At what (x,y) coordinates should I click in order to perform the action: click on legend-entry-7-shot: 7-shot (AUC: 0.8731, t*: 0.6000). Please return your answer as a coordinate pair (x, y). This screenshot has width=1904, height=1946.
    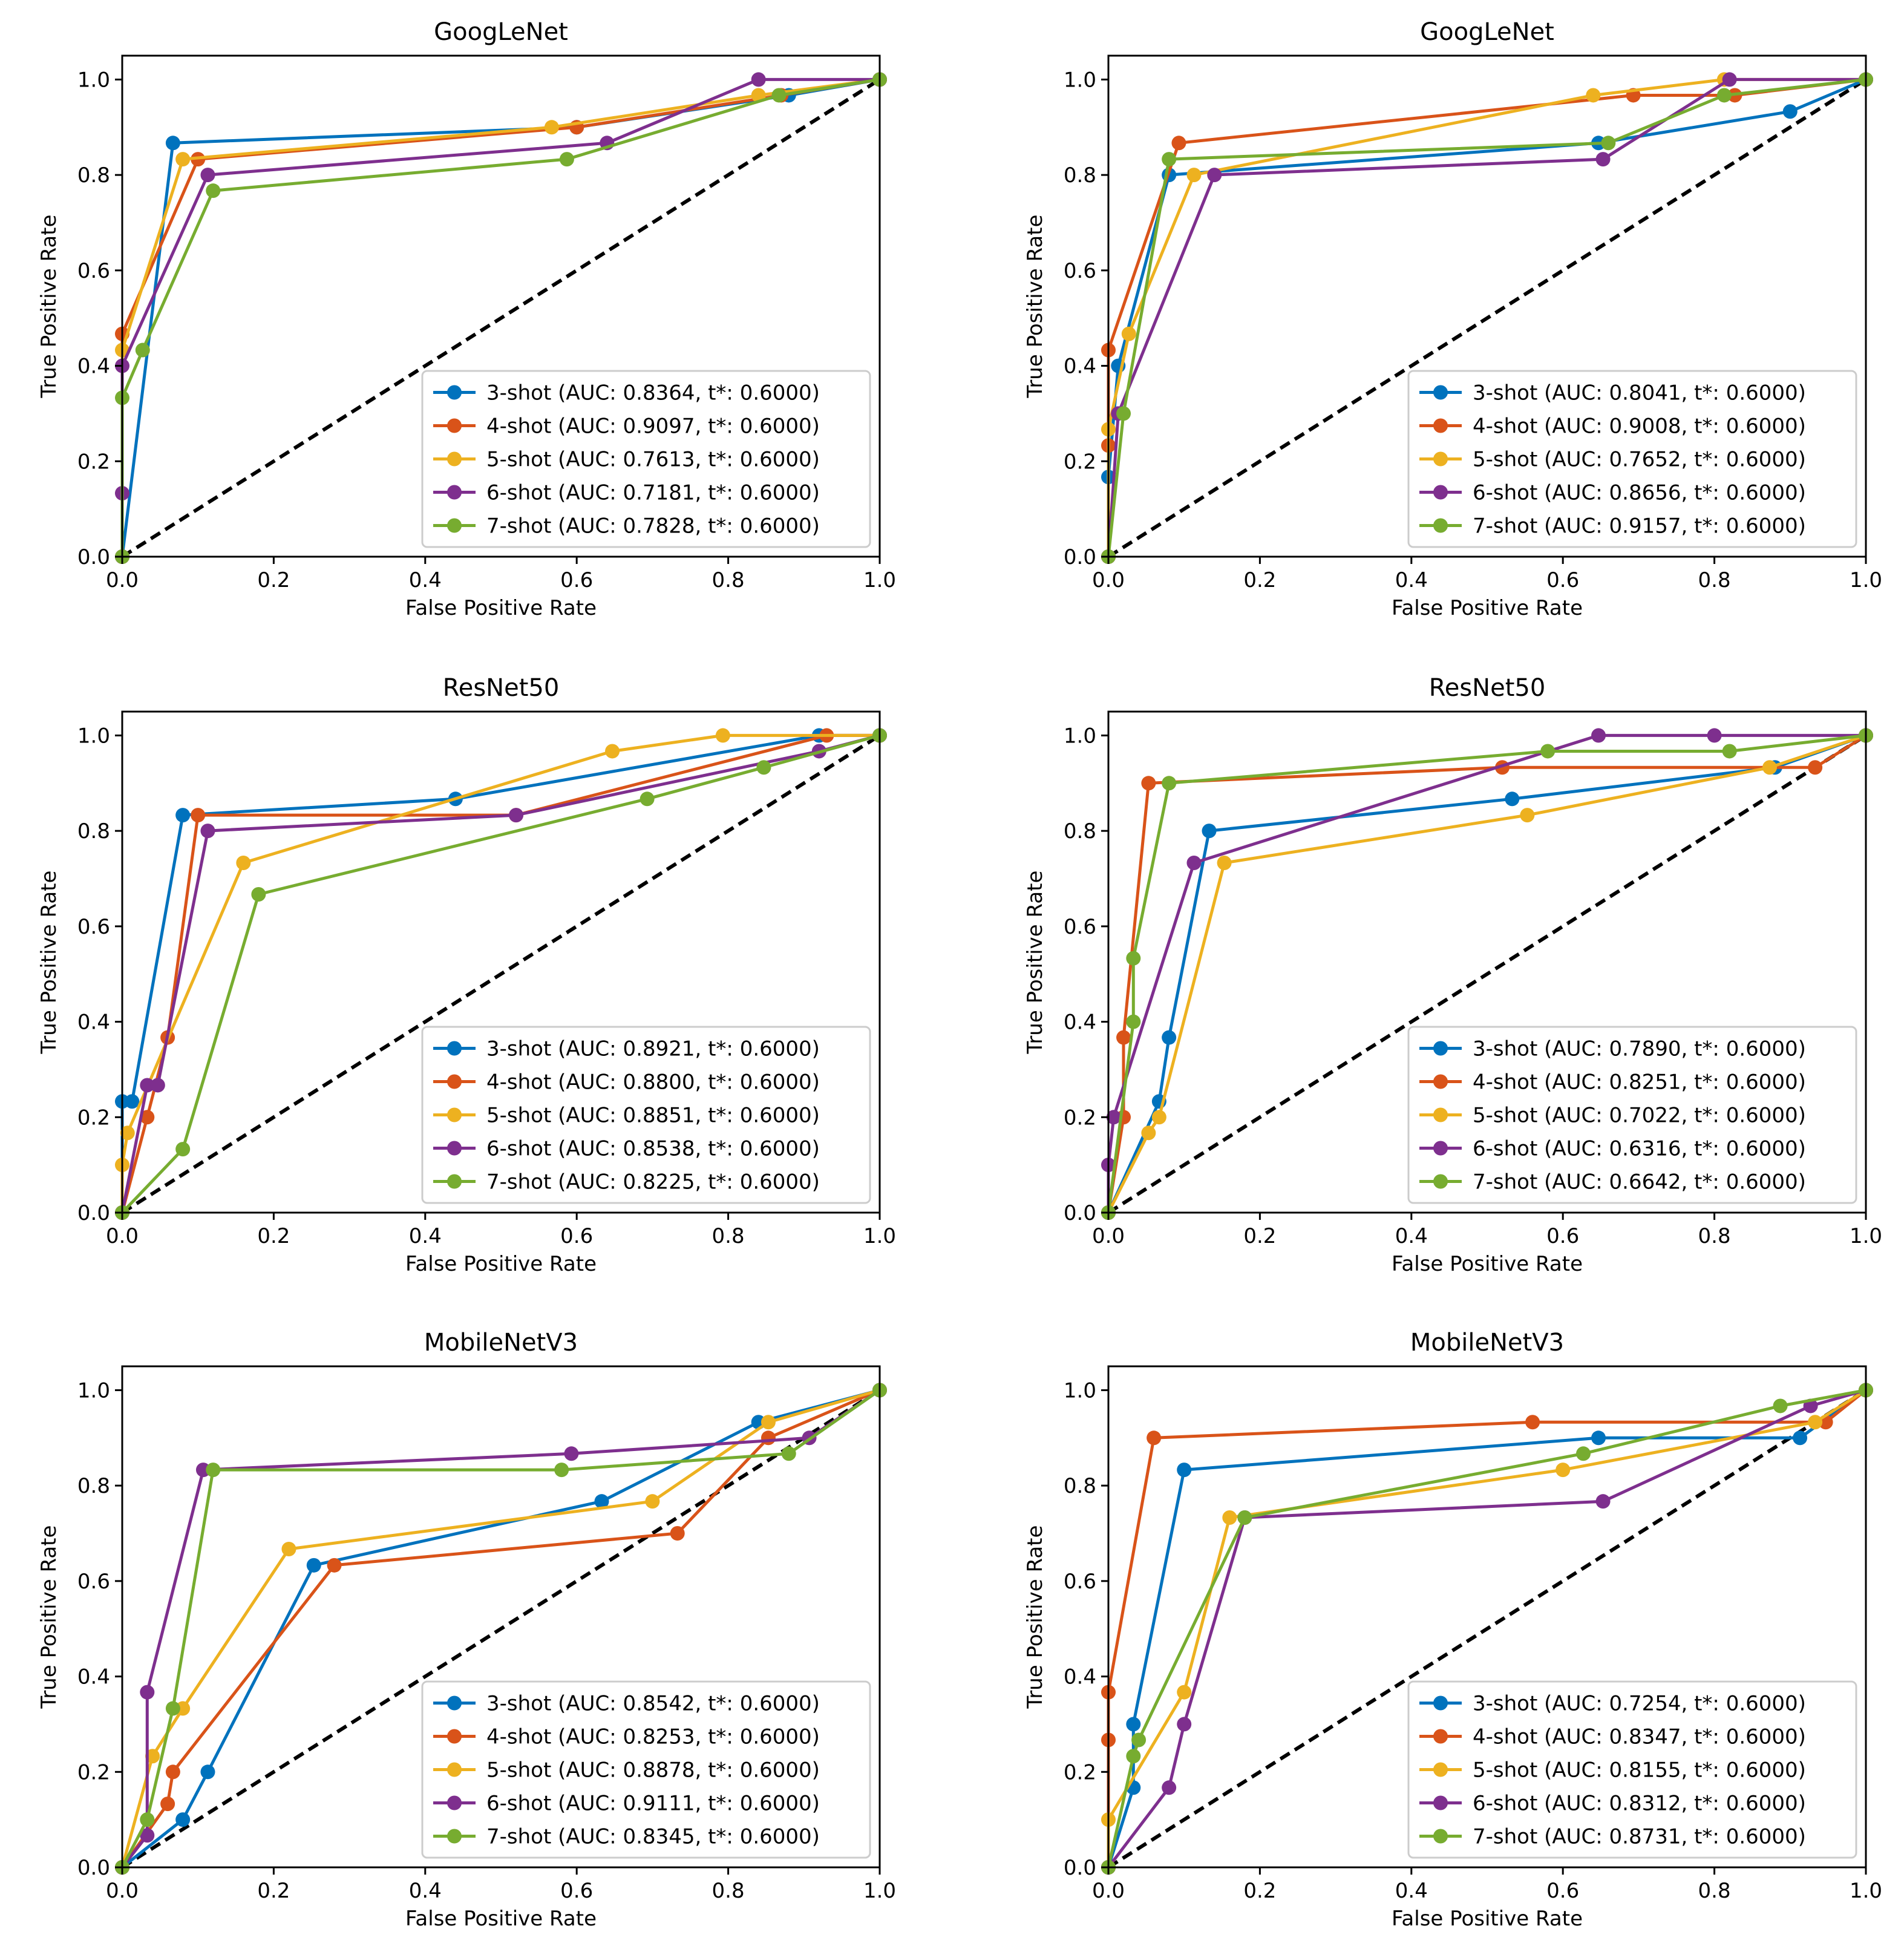
    Looking at the image, I should click on (1639, 1837).